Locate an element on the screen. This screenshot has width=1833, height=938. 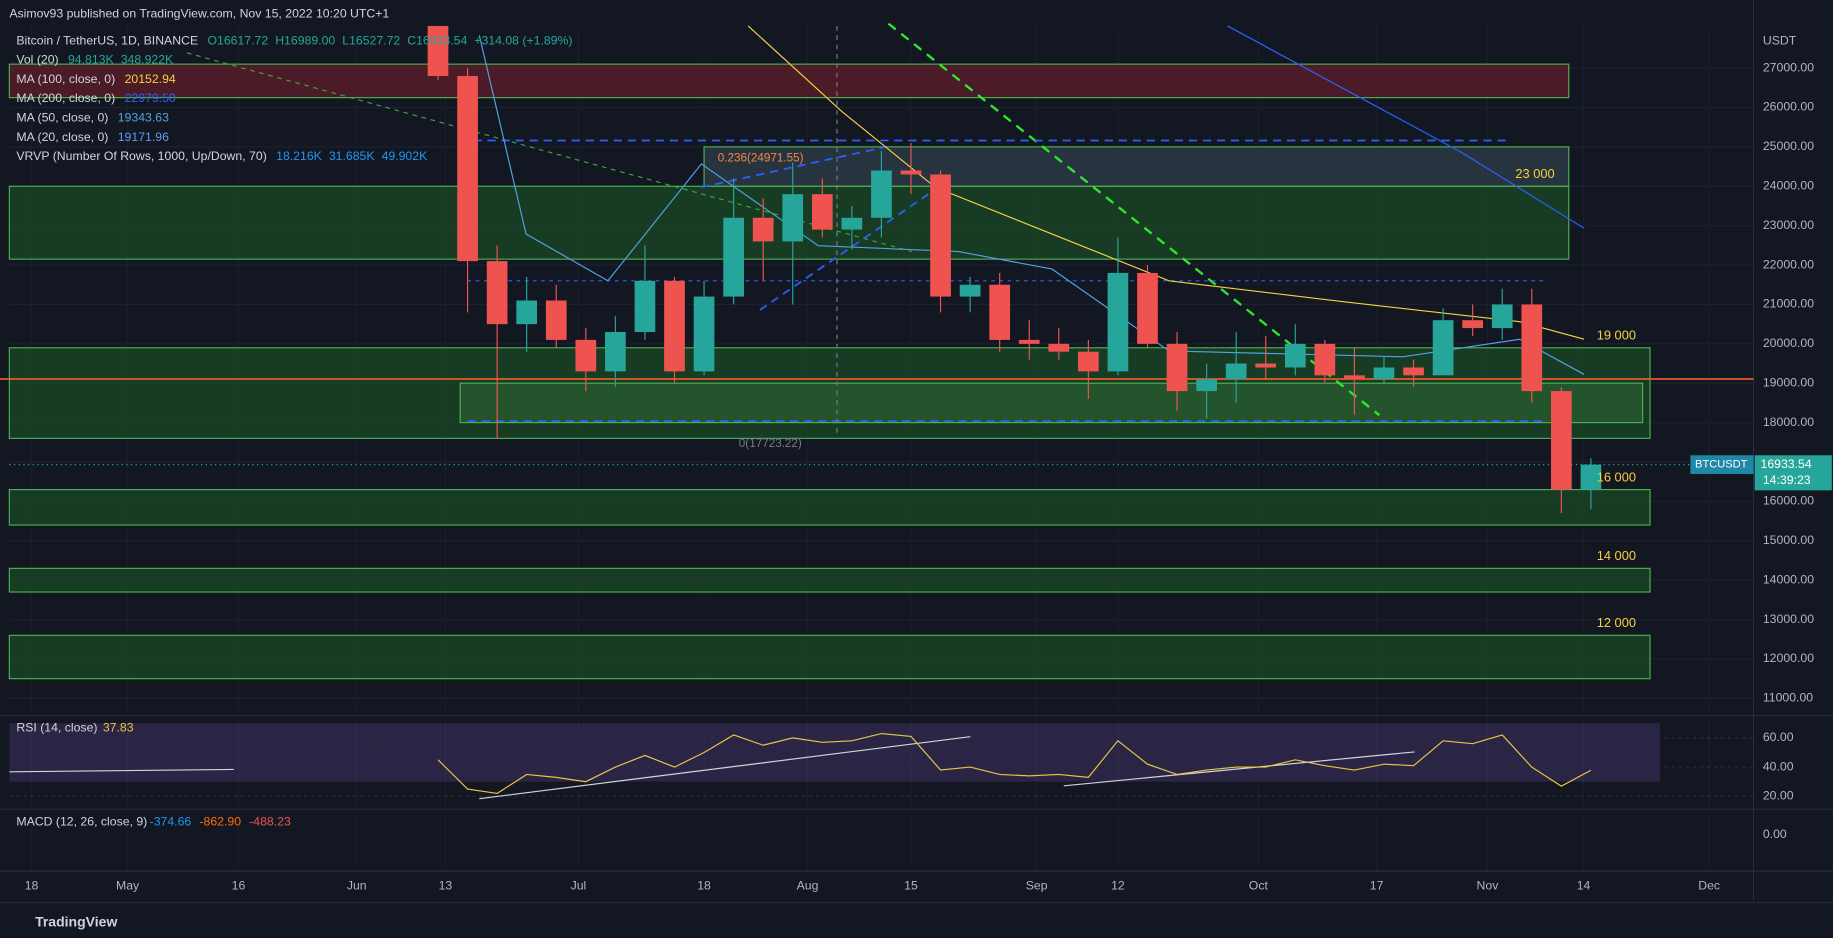
rsi-tick-label: 40.00 is located at coordinates (1778, 766).